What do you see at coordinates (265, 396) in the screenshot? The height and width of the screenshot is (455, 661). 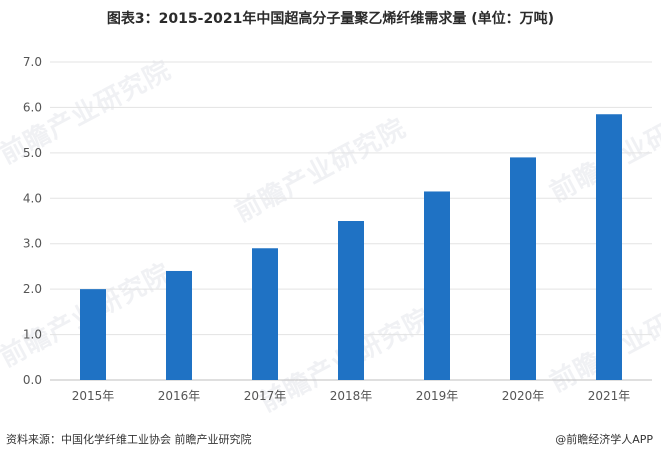 I see `x-tick-label: 2017年` at bounding box center [265, 396].